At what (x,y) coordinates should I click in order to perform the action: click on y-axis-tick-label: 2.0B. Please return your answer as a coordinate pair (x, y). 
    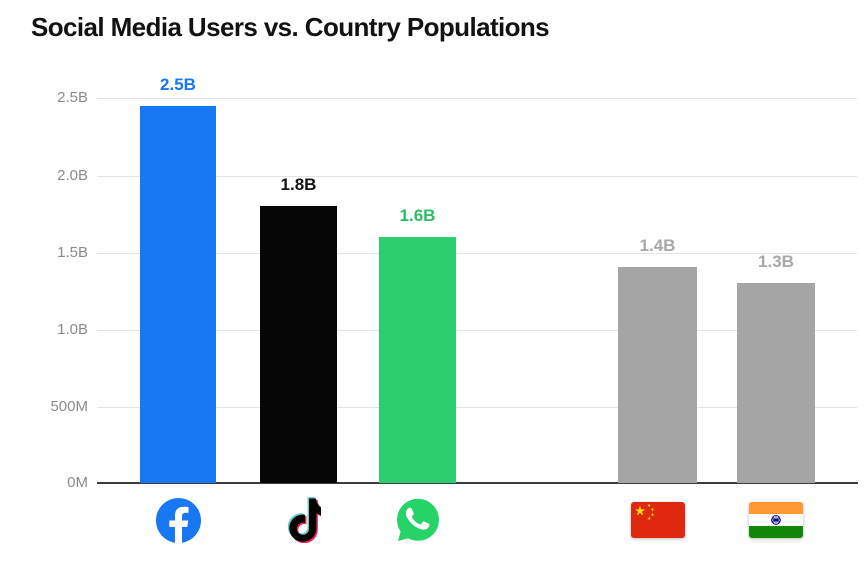
    Looking at the image, I should click on (72, 175).